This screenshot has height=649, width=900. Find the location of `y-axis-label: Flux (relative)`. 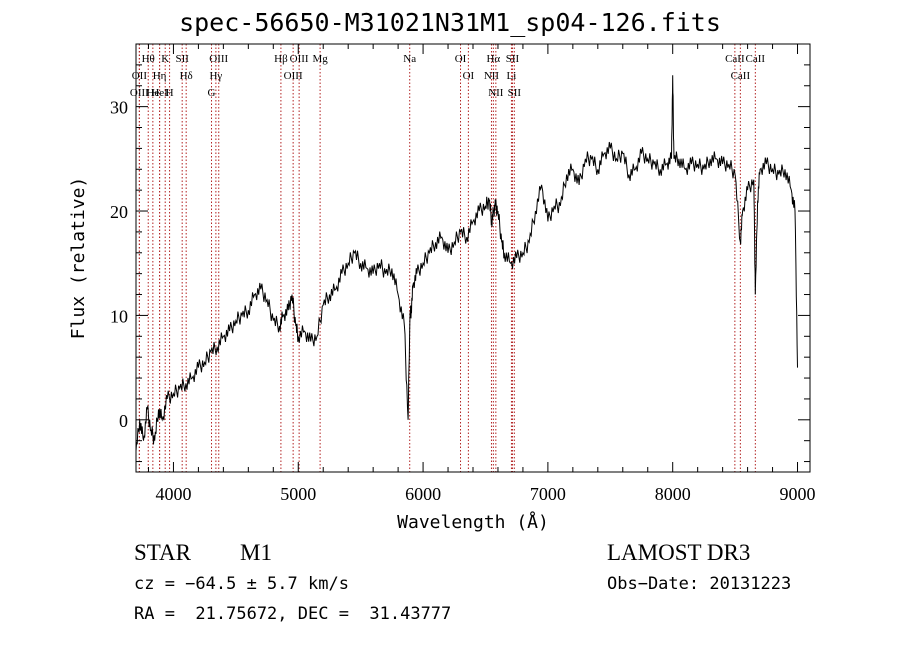

y-axis-label: Flux (relative) is located at coordinates (78, 258).